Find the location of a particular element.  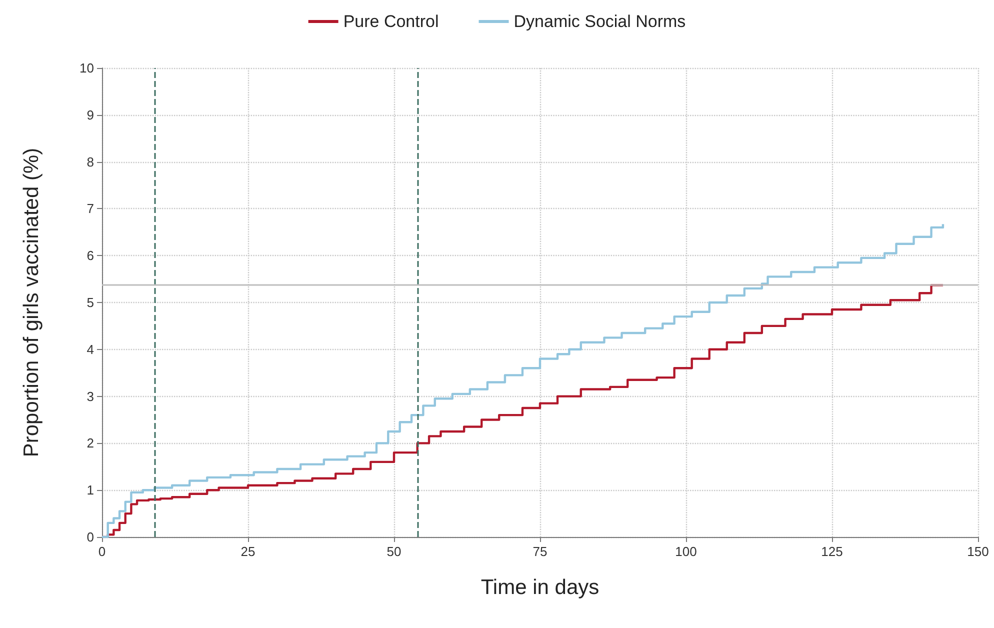

x-tick-label: 0 is located at coordinates (102, 551).